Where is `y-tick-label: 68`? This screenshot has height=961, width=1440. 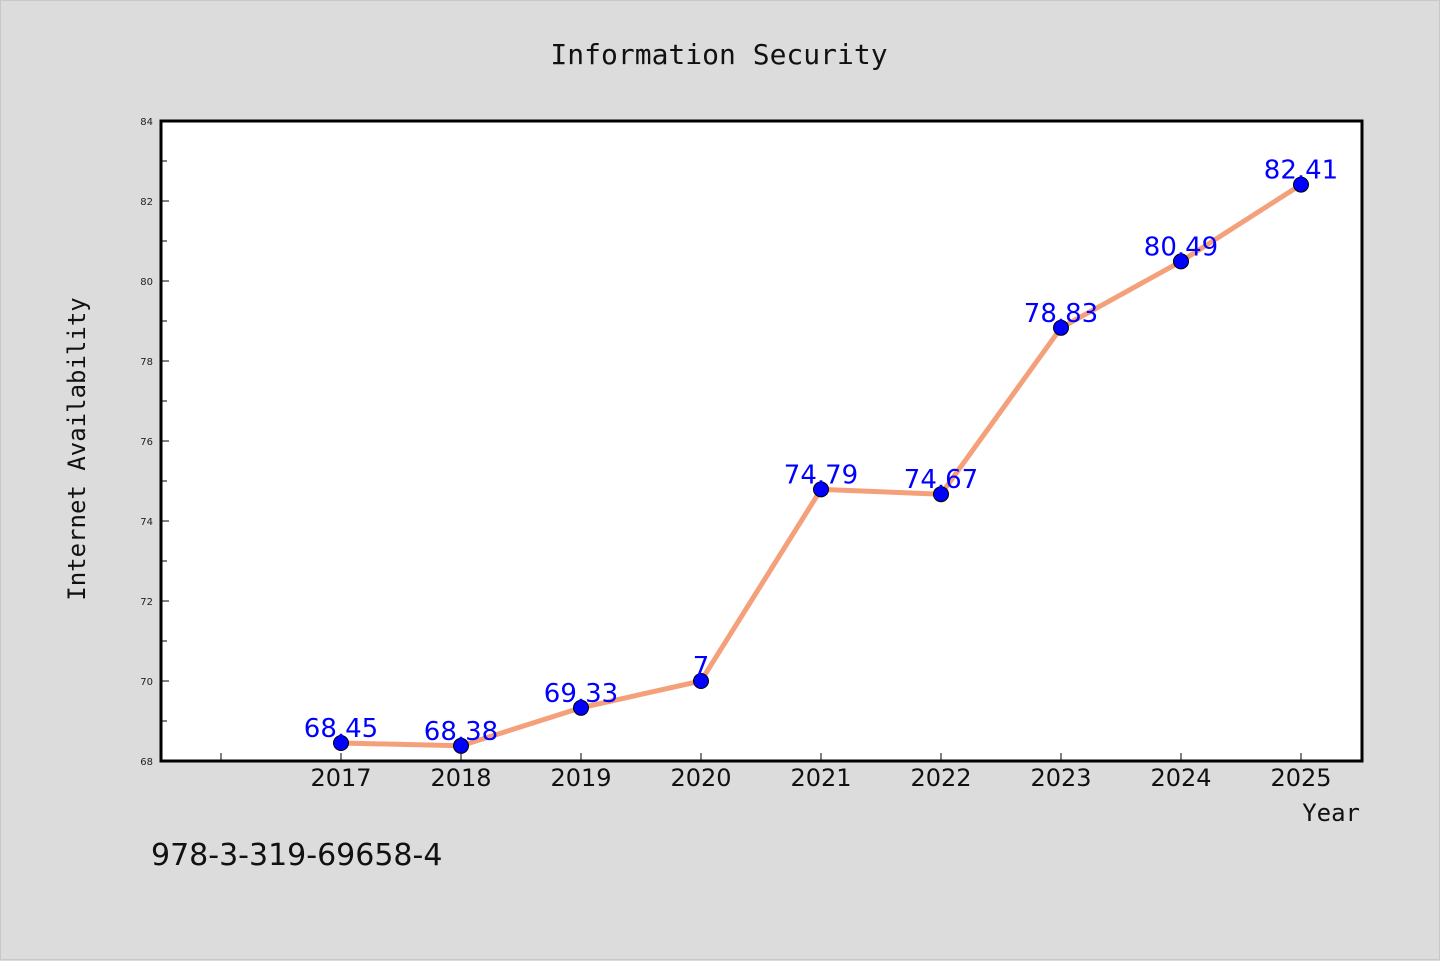
y-tick-label: 68 is located at coordinates (146, 762).